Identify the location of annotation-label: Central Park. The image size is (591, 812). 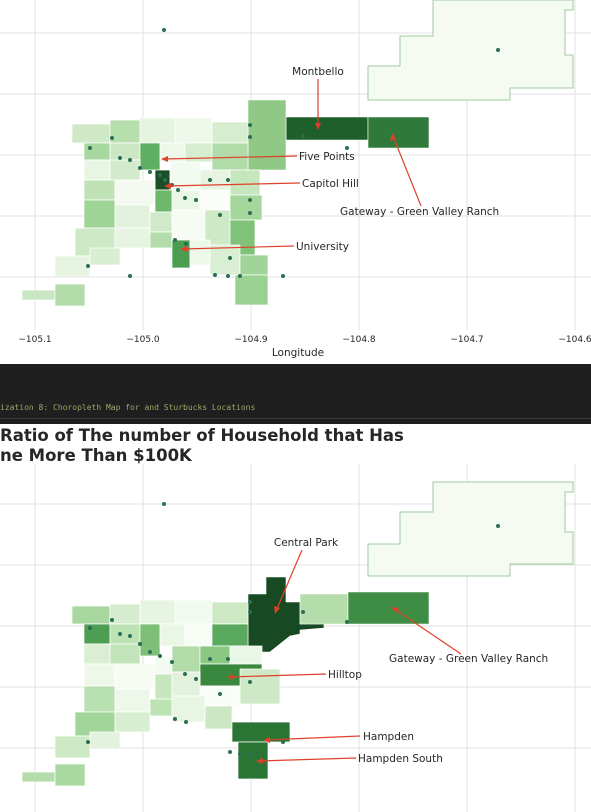
(306, 543).